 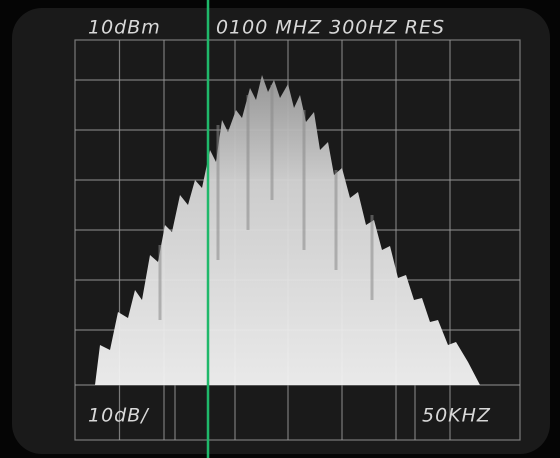 I want to click on reference-level: 10dBm, so click(x=124, y=28).